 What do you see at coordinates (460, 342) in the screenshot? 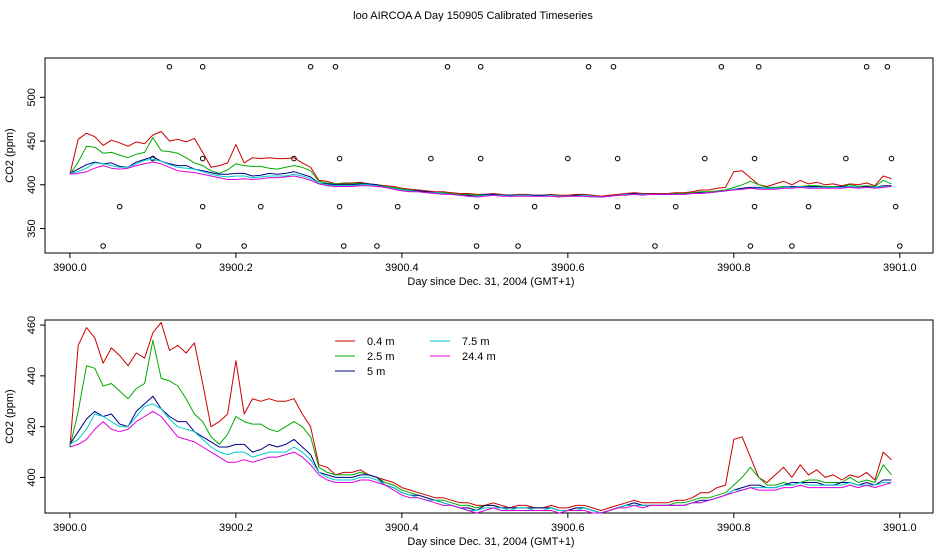
I see `legend-item: 7.5 m` at bounding box center [460, 342].